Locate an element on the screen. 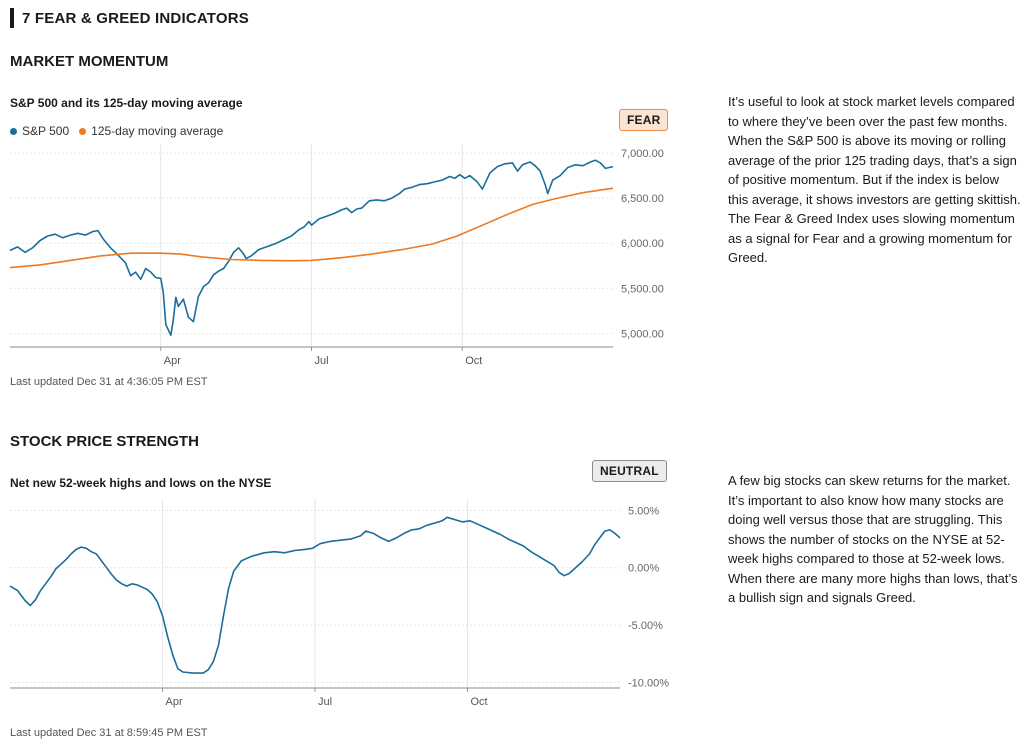 The height and width of the screenshot is (746, 1024). y-tick-label: 7,000.00 is located at coordinates (642, 154).